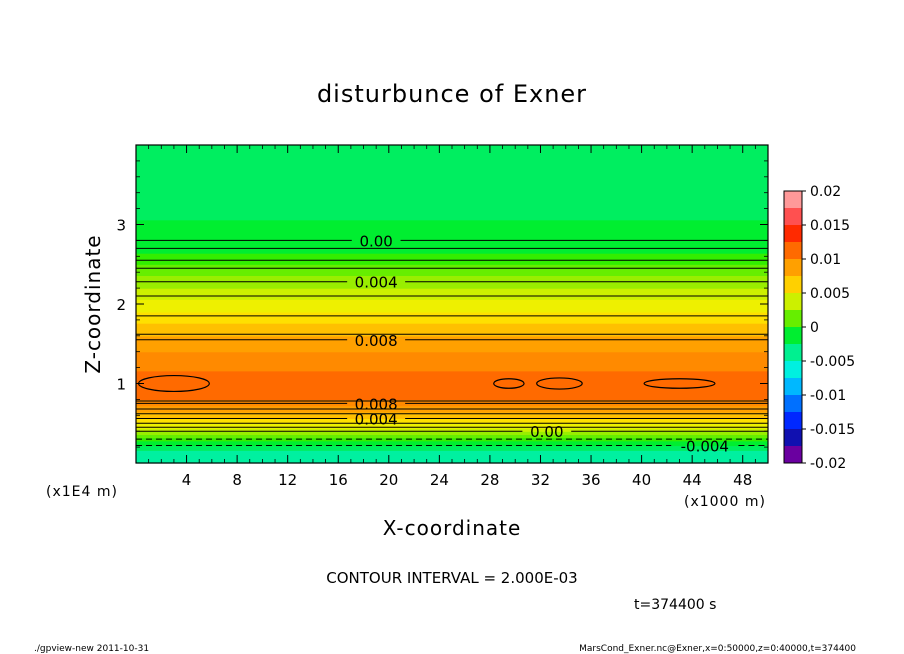 The width and height of the screenshot is (904, 654). Describe the element at coordinates (388, 480) in the screenshot. I see `x-tick-label: 20` at that location.